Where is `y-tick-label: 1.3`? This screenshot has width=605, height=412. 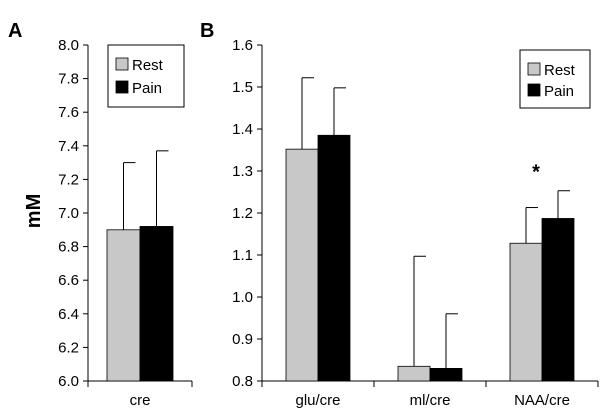
y-tick-label: 1.3 is located at coordinates (242, 171).